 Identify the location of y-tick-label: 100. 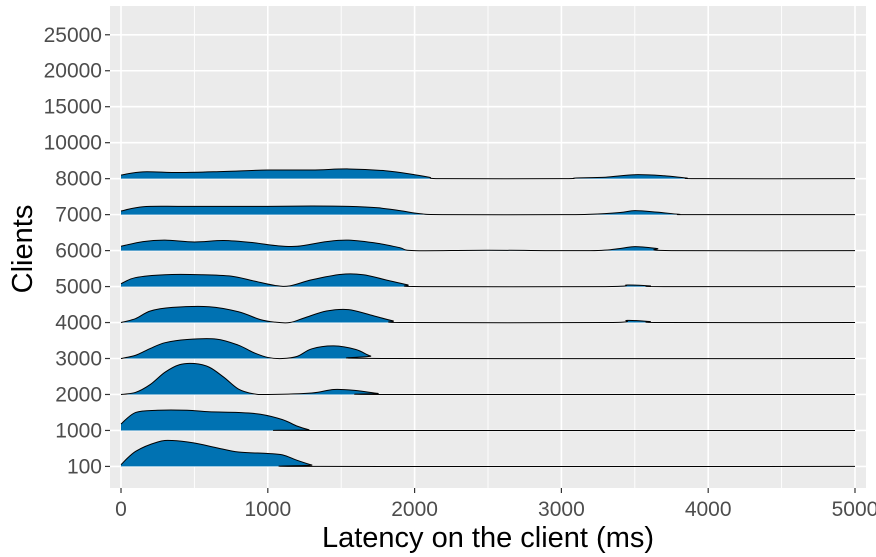
(84, 466).